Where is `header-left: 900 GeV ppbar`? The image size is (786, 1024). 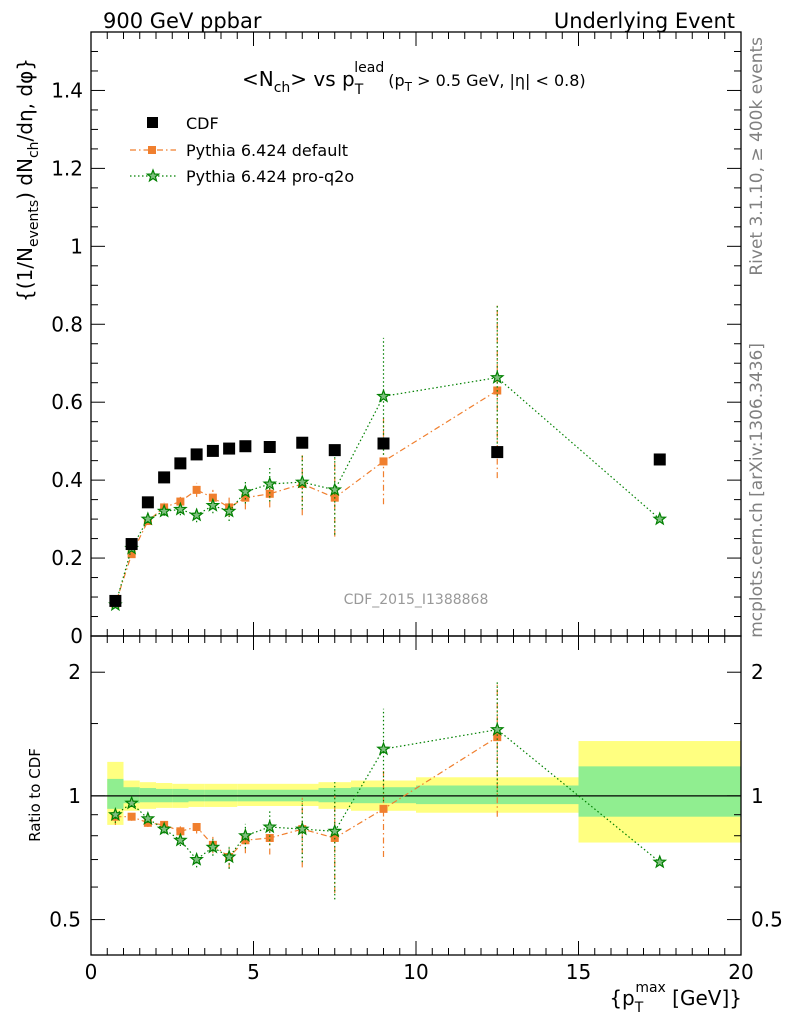
header-left: 900 GeV ppbar is located at coordinates (182, 21).